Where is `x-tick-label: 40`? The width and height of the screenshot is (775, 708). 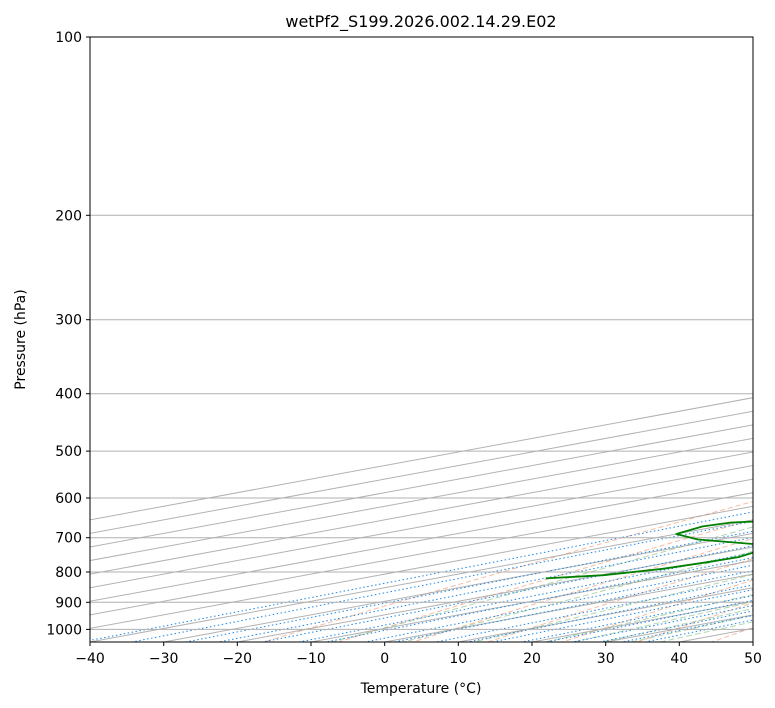 x-tick-label: 40 is located at coordinates (679, 659).